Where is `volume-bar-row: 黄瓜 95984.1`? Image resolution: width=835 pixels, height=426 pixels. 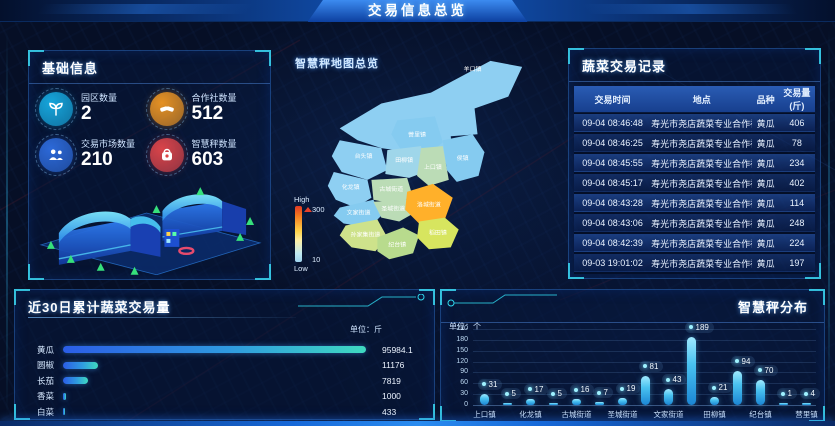 volume-bar-row: 黄瓜 95984.1 is located at coordinates (225, 350).